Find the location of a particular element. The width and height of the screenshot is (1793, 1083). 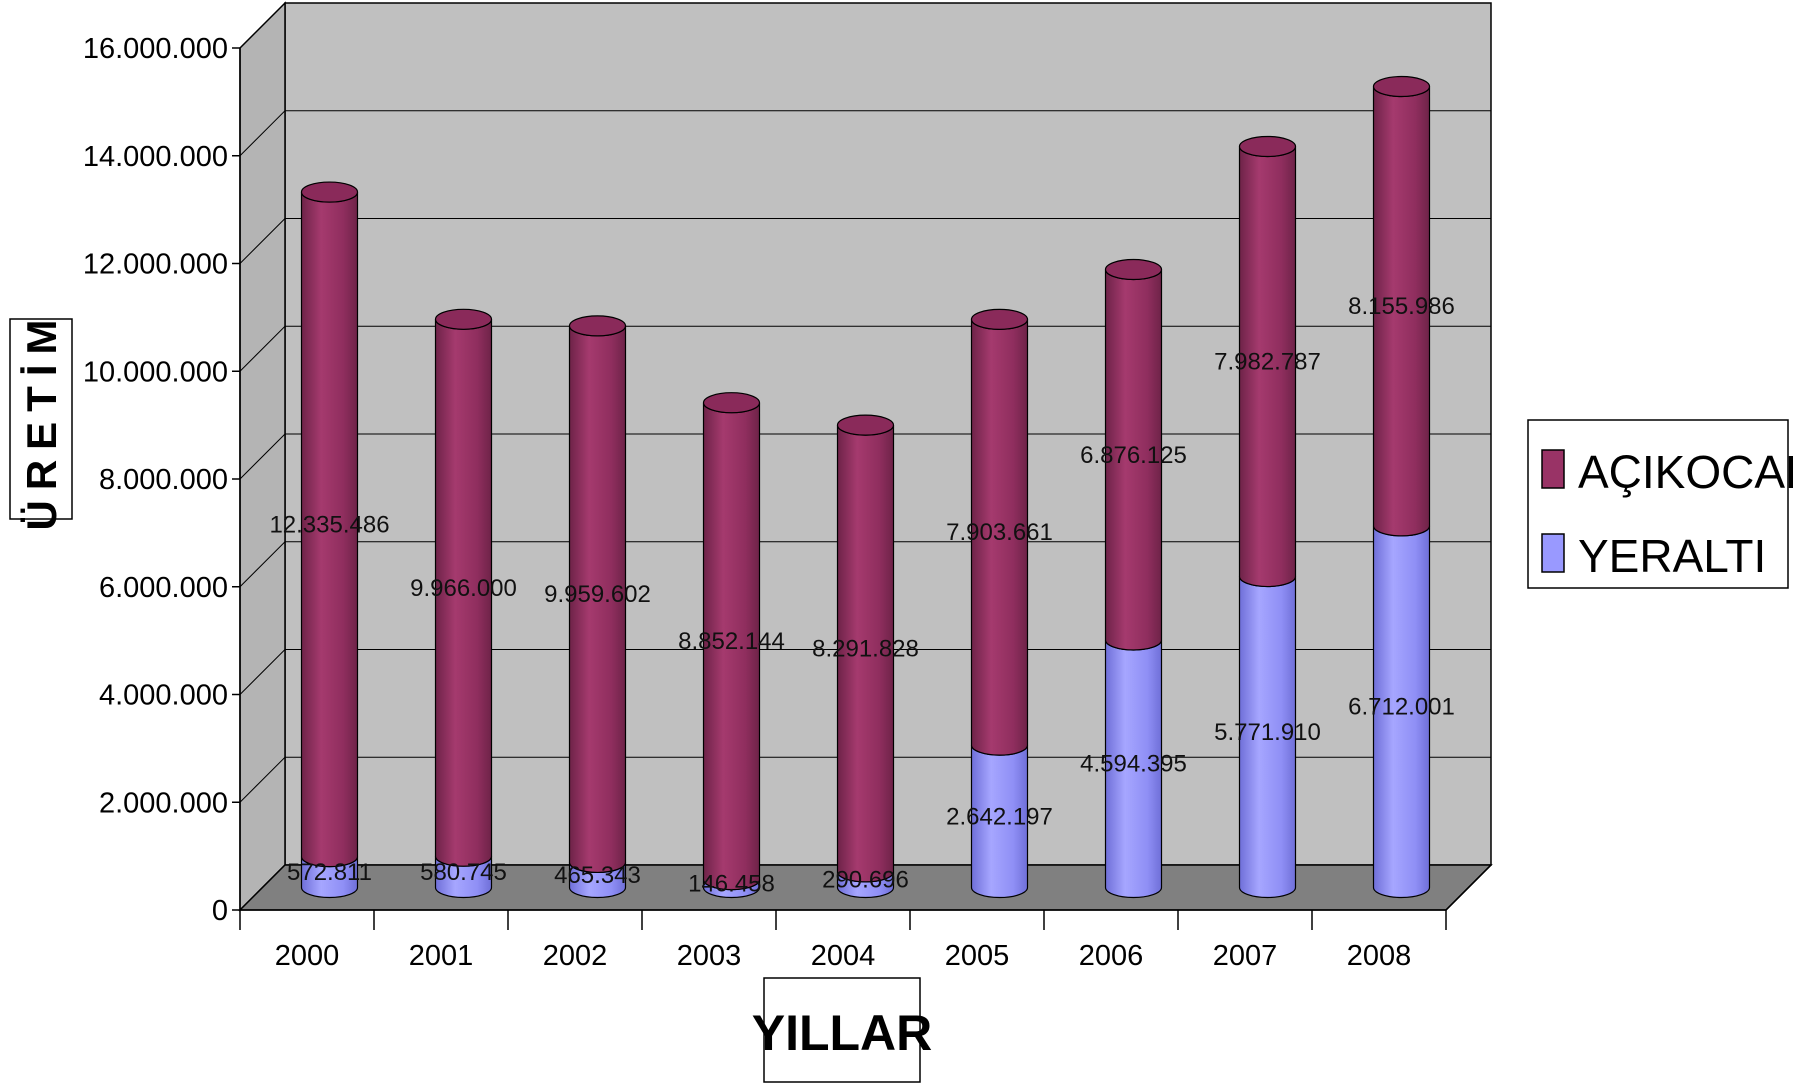

data-label-yeralti: 5.771.910 is located at coordinates (1267, 732).